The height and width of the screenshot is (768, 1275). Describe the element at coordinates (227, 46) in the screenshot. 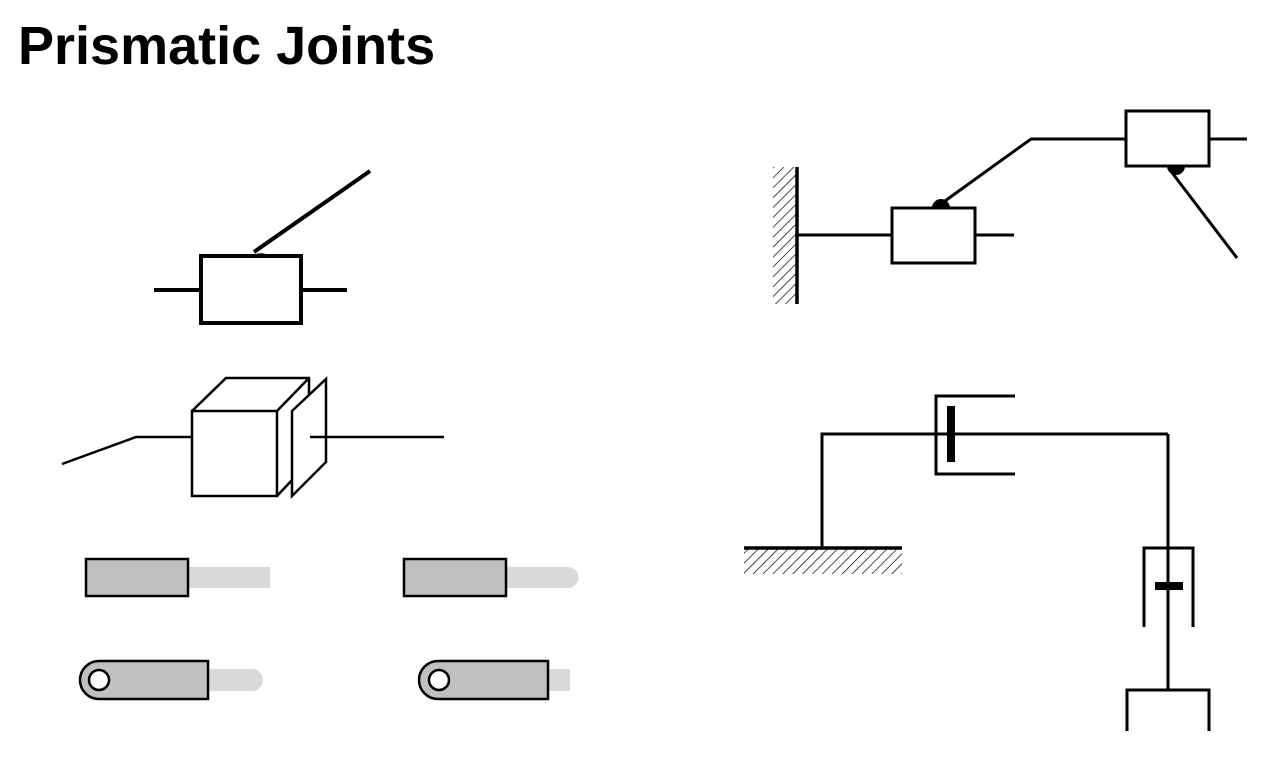

I see `page-title: Prismatic Joints` at that location.